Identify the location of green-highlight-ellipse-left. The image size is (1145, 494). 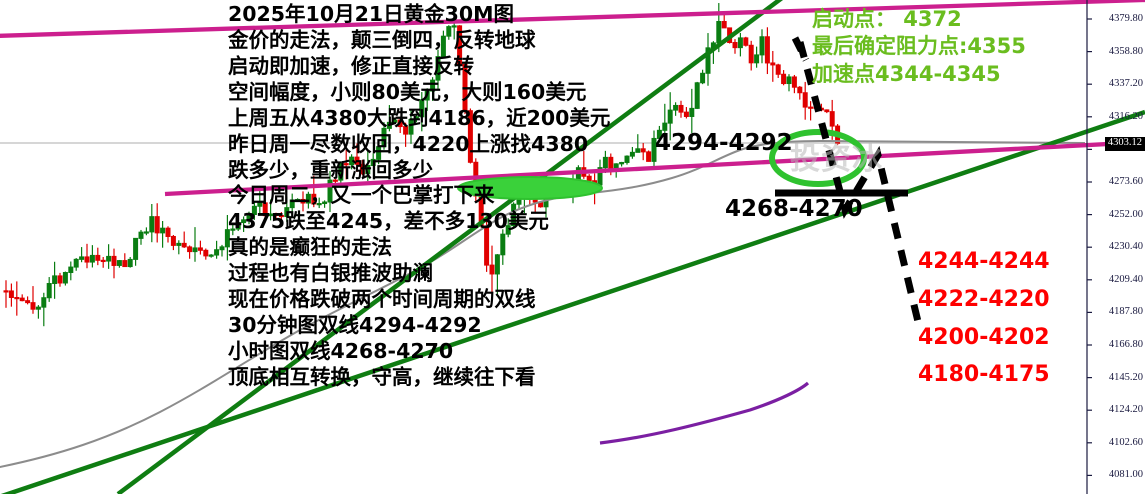
(530, 188).